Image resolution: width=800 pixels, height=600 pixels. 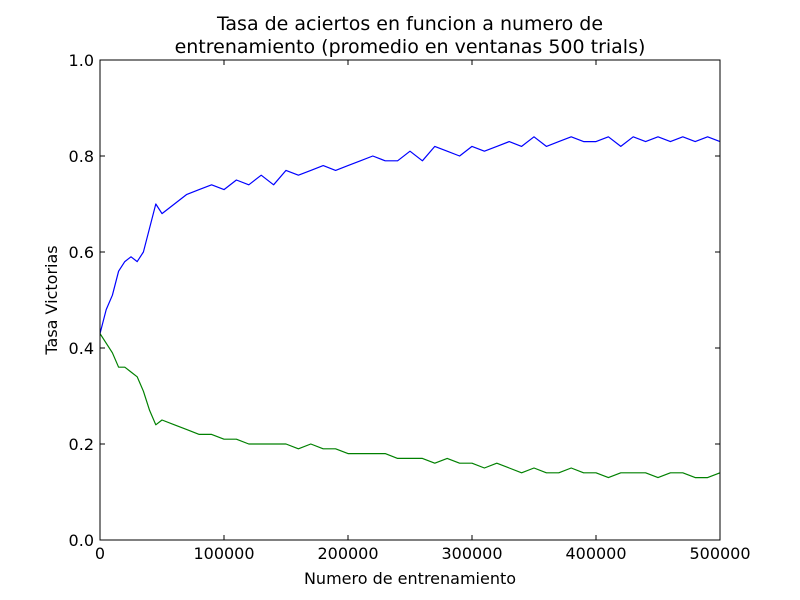 What do you see at coordinates (81, 348) in the screenshot?
I see `y-tick-label: 0.4` at bounding box center [81, 348].